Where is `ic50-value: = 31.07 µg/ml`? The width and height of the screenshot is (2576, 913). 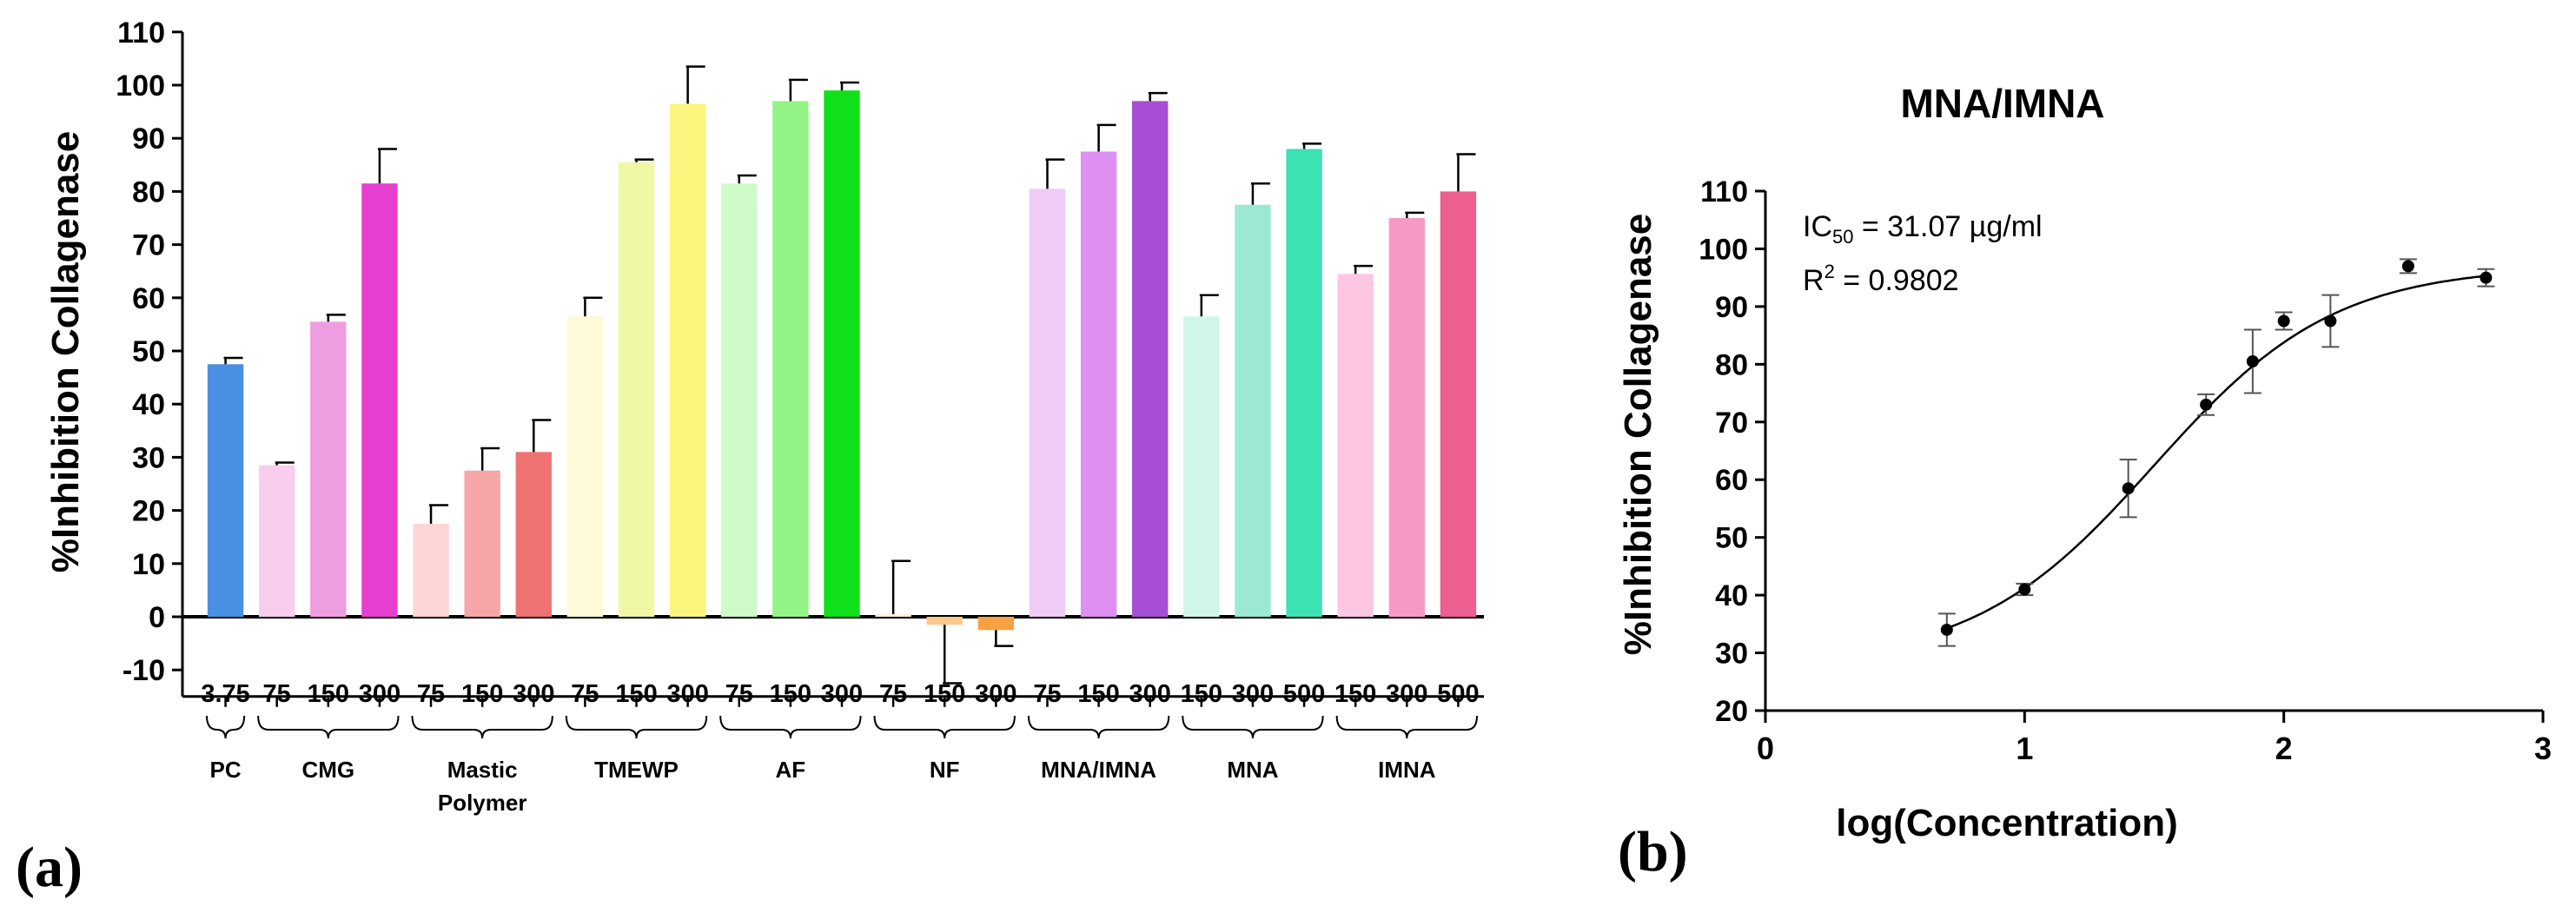
ic50-value: = 31.07 µg/ml is located at coordinates (1947, 226).